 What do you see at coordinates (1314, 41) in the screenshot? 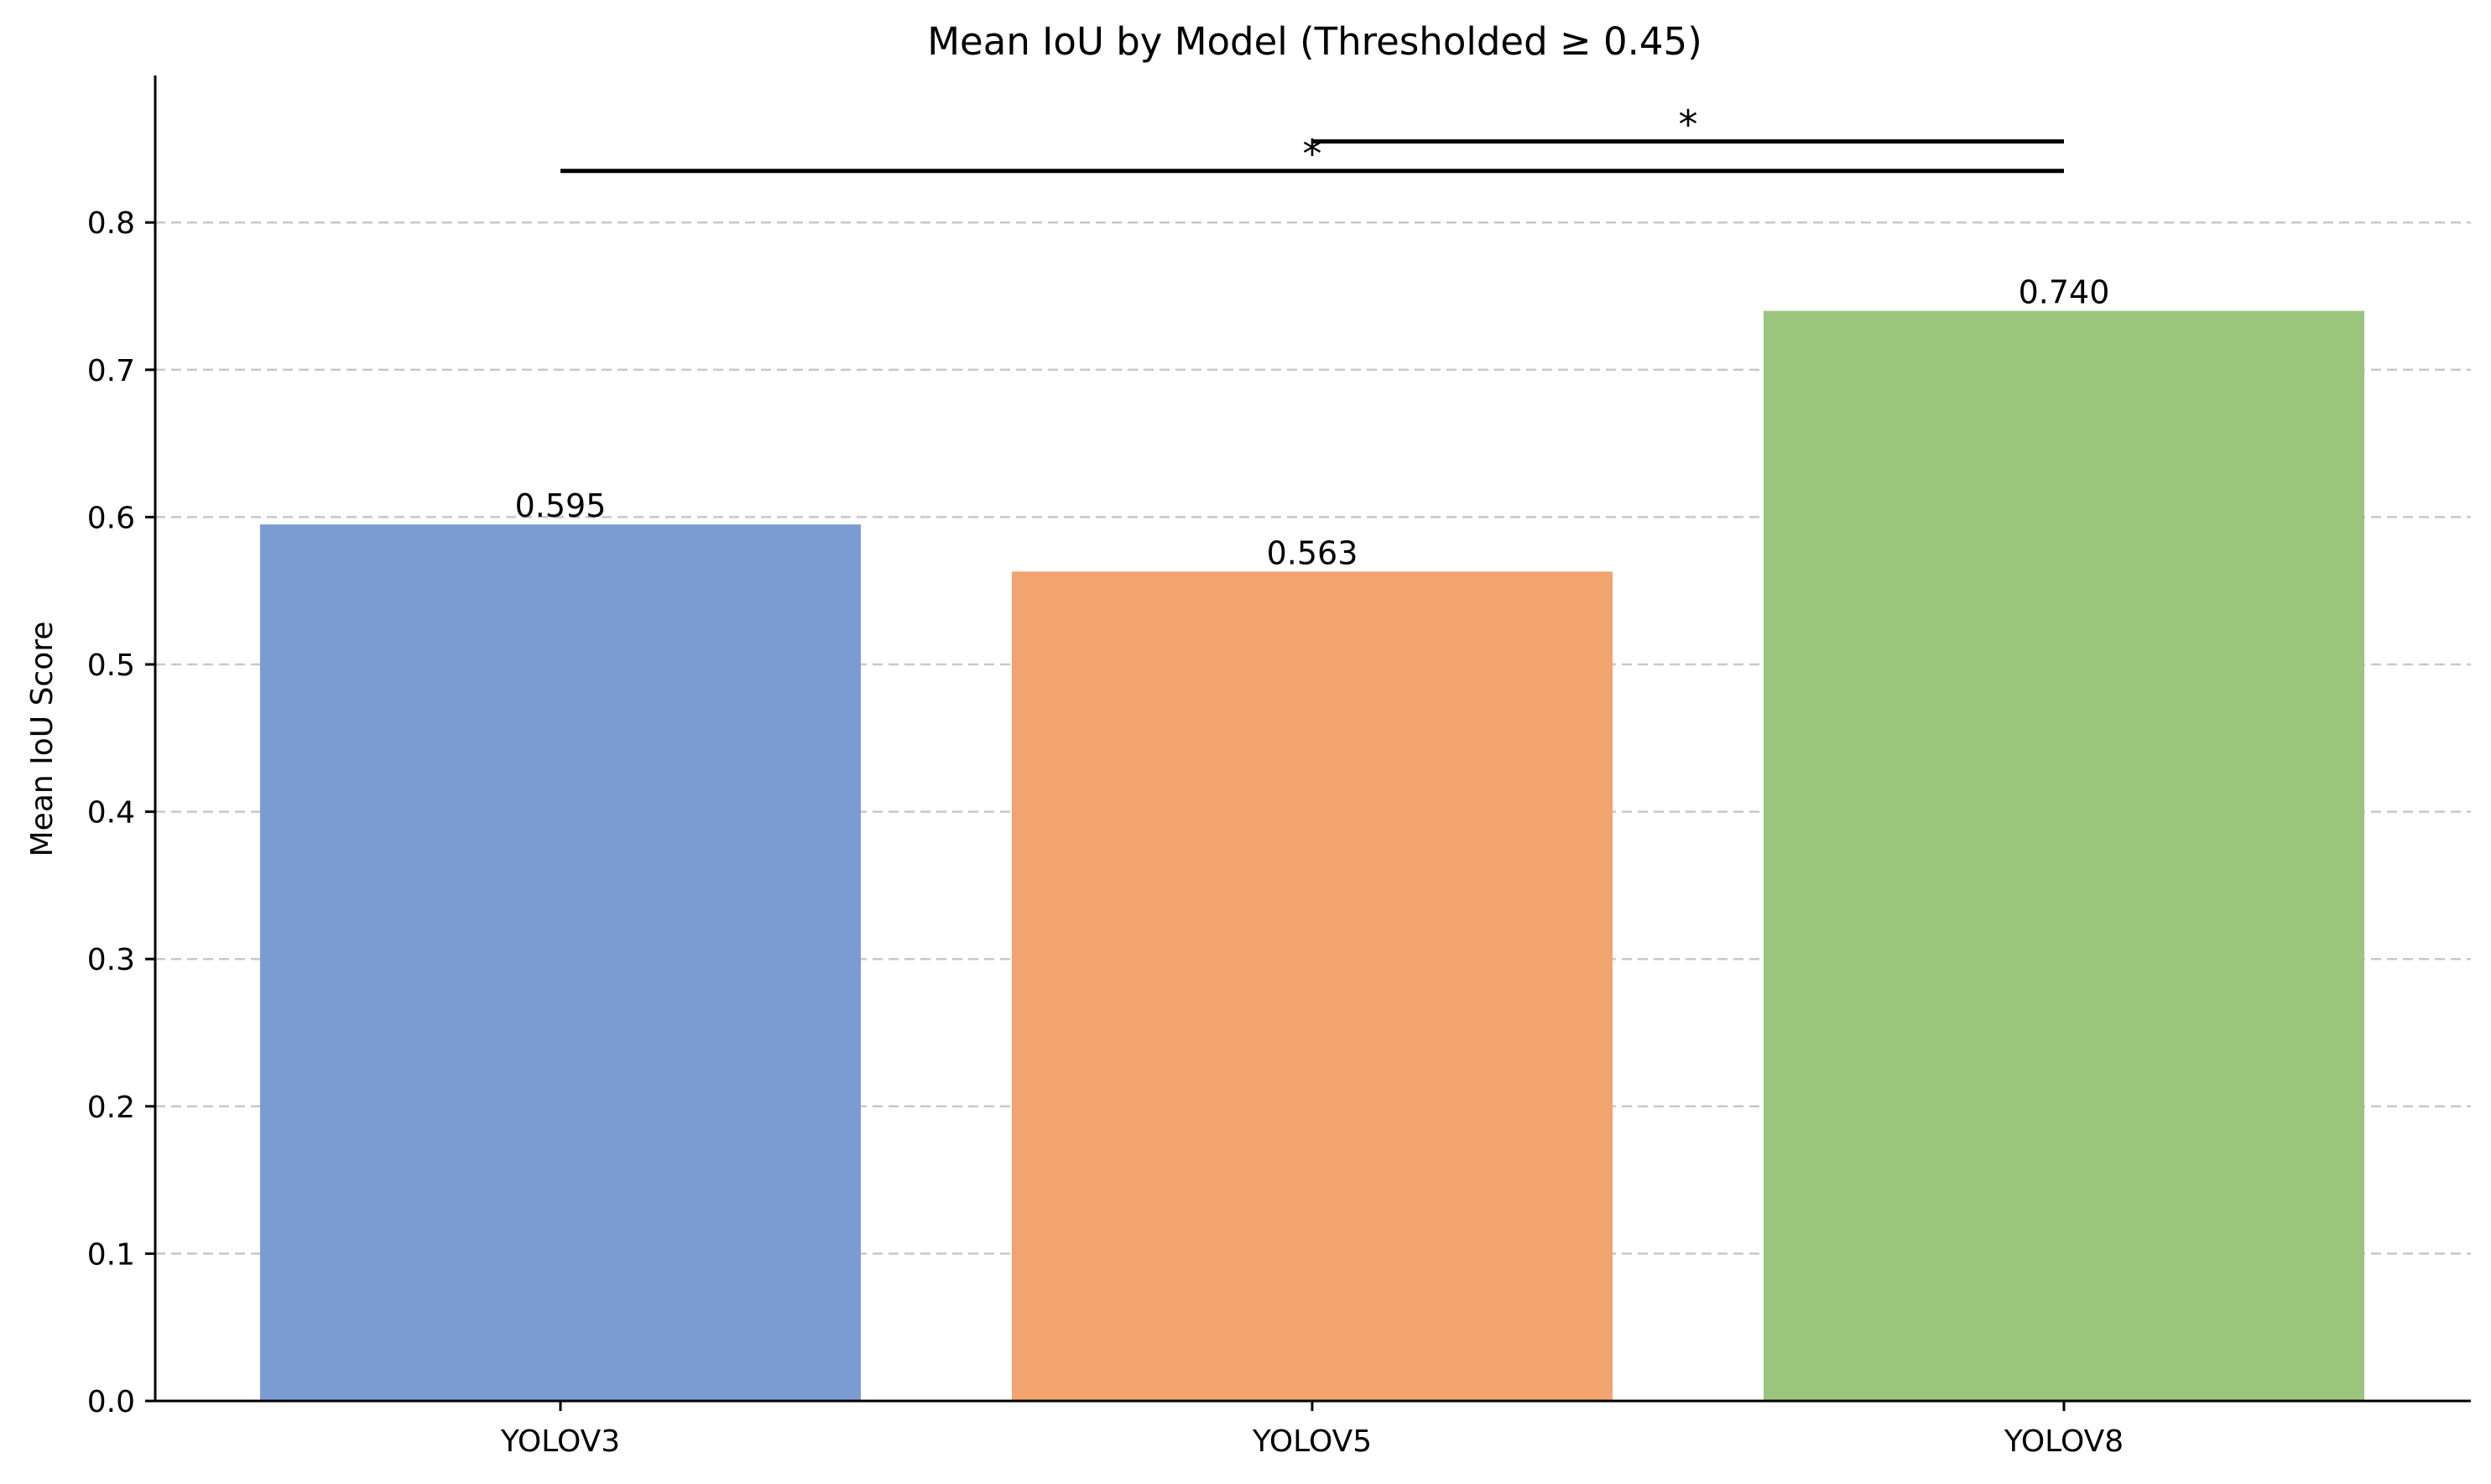
I see `chart-title: Mean IoU by Model (Thresholded ≥ 0.45)` at bounding box center [1314, 41].